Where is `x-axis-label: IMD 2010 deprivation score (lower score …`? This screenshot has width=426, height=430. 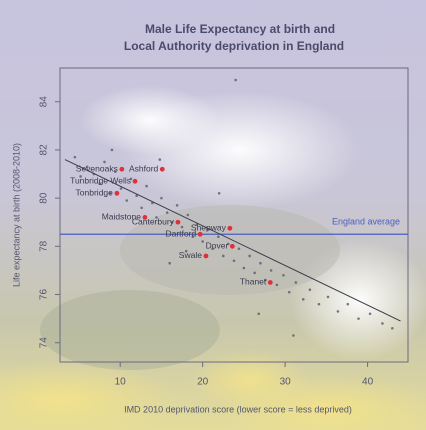
x-axis-label: IMD 2010 deprivation score (lower score … is located at coordinates (238, 409).